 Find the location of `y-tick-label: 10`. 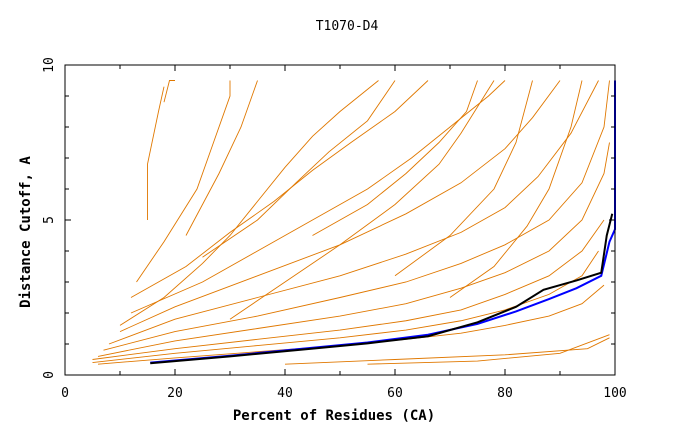

y-tick-label: 10 is located at coordinates (49, 65).